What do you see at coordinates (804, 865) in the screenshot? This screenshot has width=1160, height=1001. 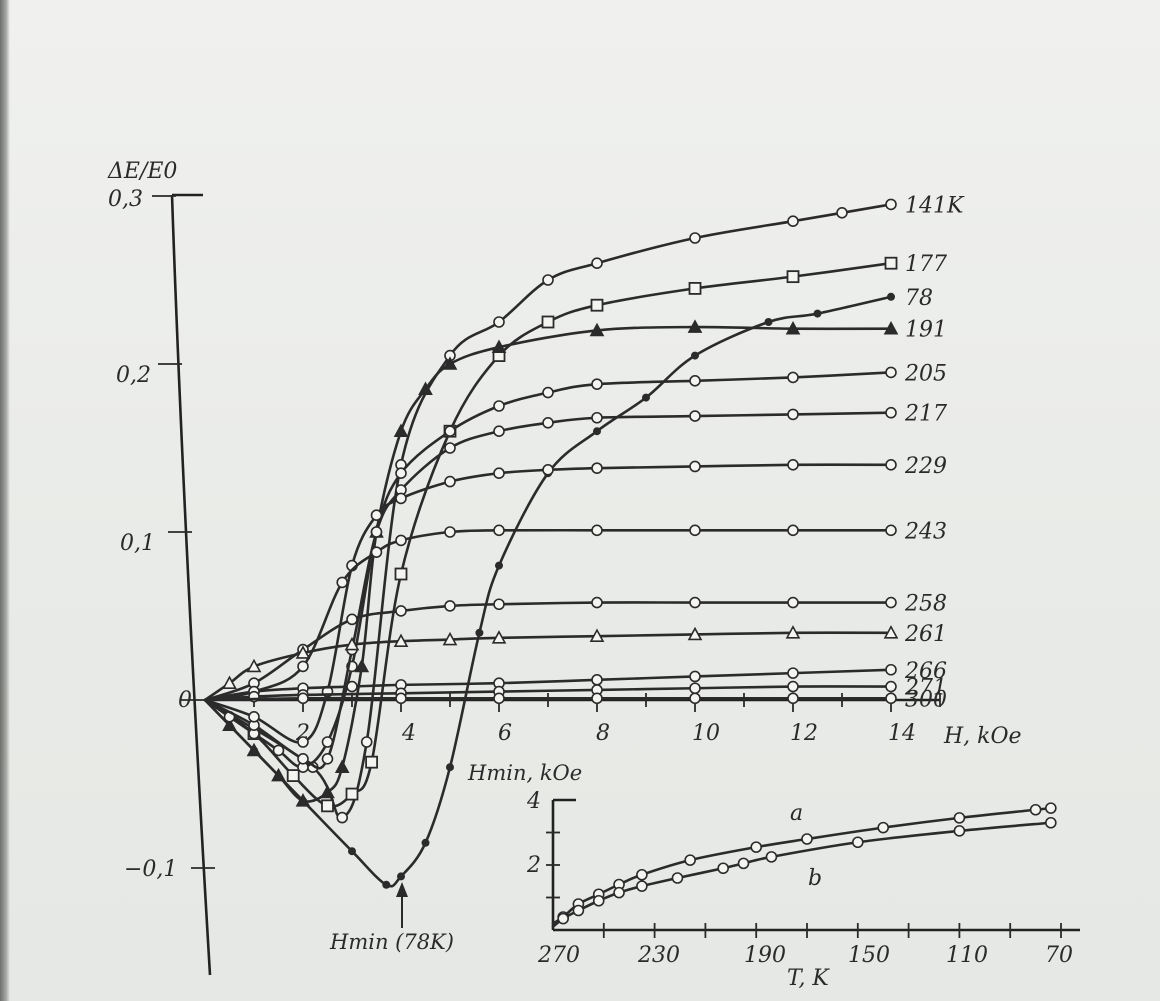 I see `inset-series-group` at bounding box center [804, 865].